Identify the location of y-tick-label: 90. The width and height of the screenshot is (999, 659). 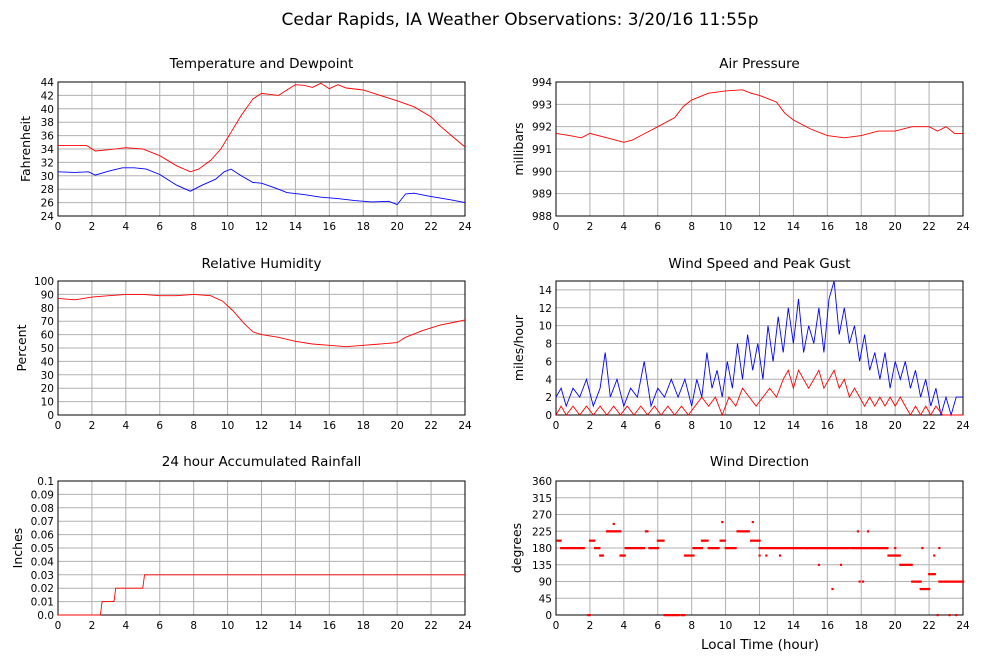
(47, 295).